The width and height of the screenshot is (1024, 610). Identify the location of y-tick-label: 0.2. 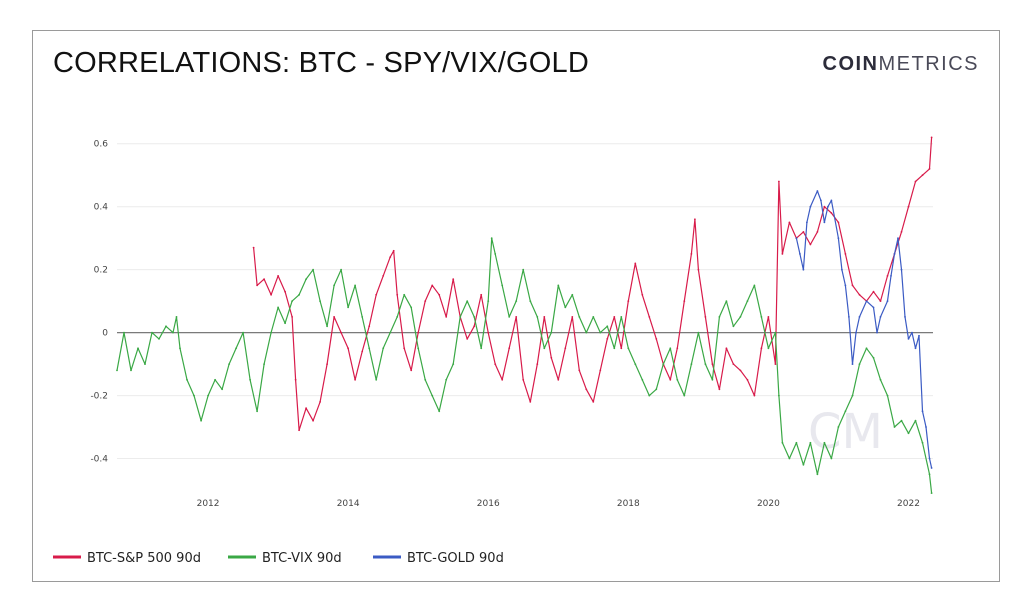
(101, 271).